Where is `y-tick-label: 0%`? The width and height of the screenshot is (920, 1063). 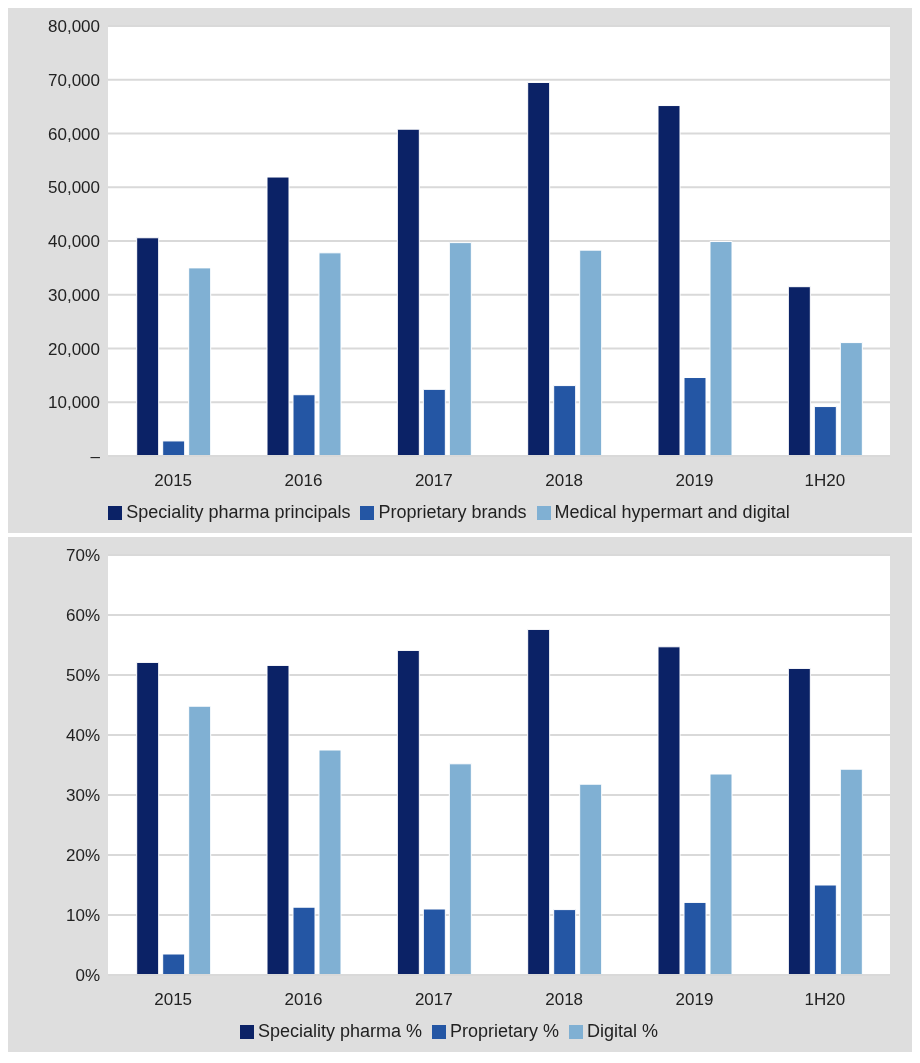 y-tick-label: 0% is located at coordinates (87, 976).